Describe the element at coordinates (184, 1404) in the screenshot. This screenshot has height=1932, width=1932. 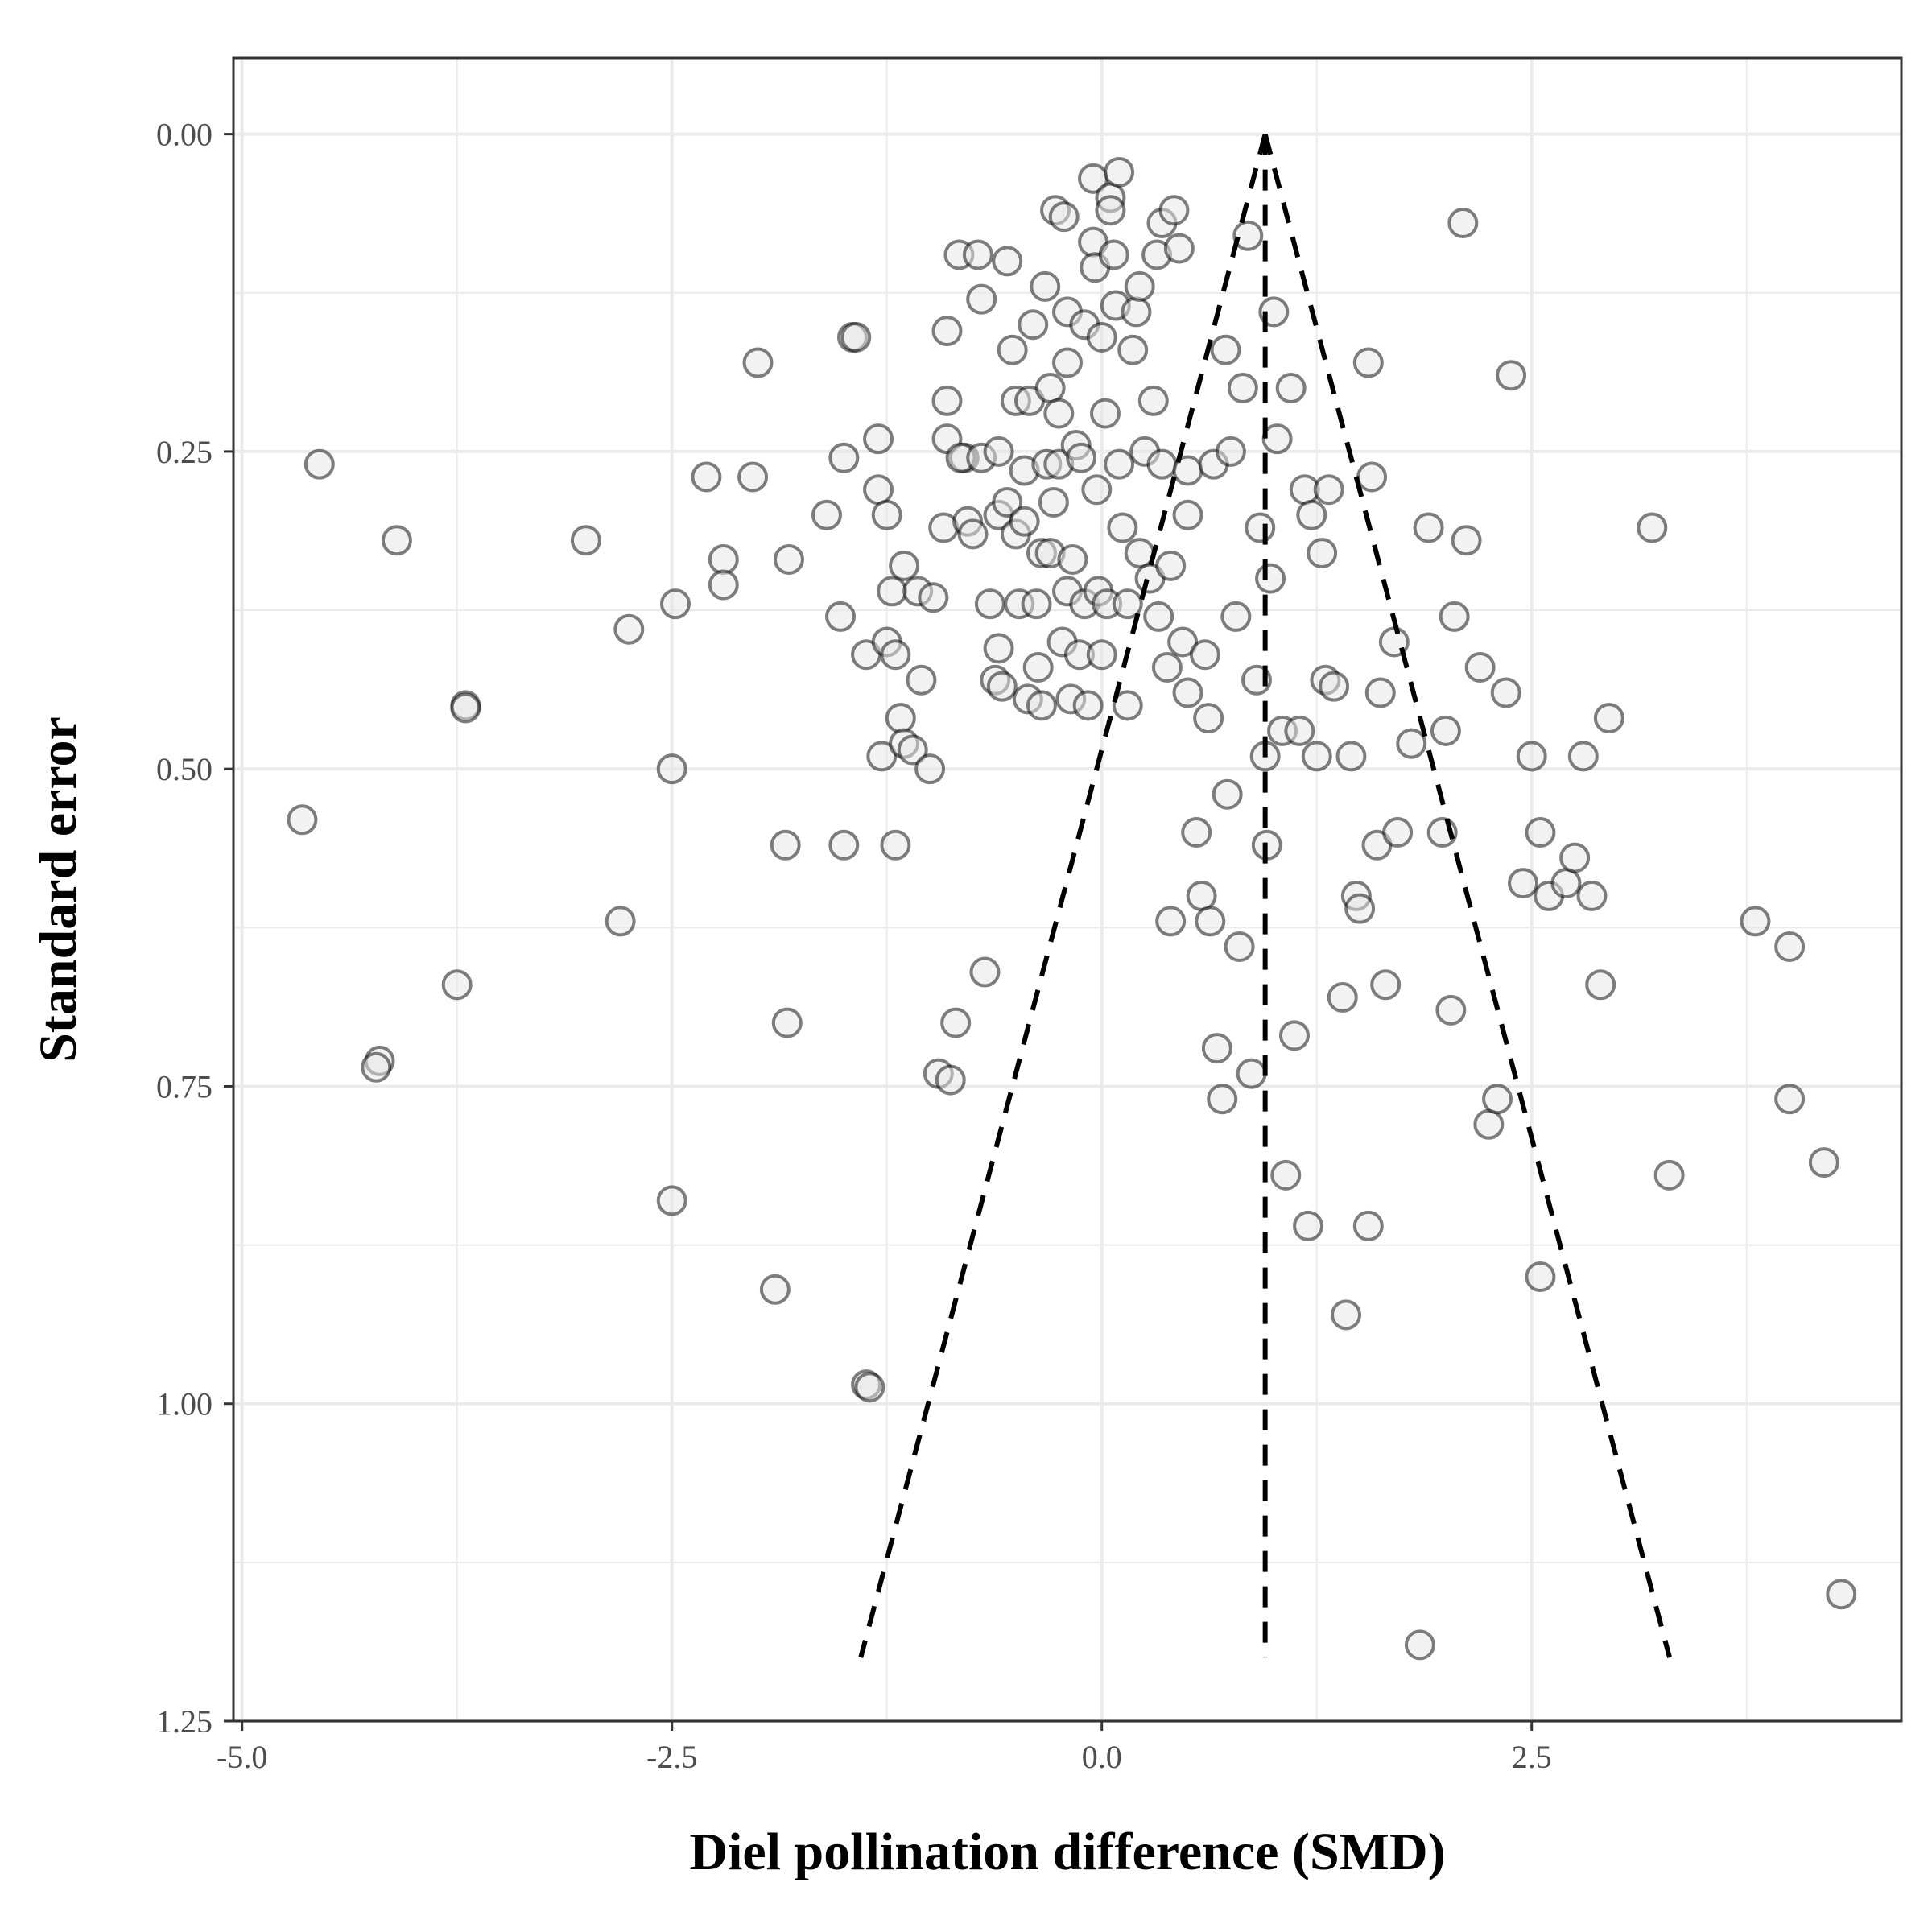
I see `y-tick-label: 1.00` at that location.